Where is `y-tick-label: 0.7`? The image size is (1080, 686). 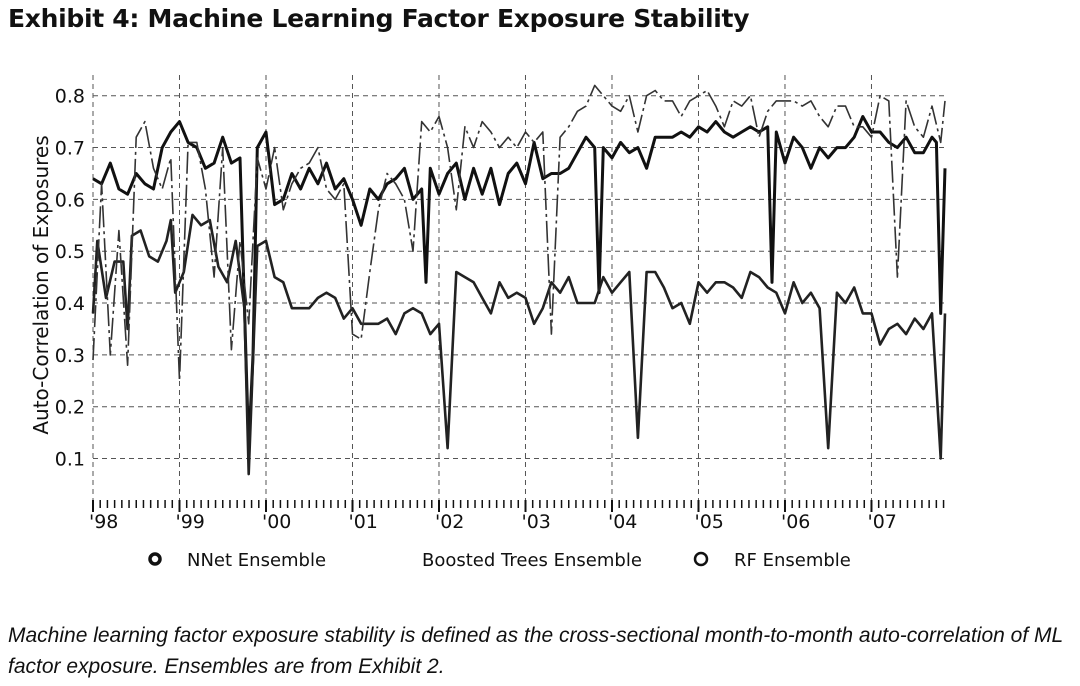
y-tick-label: 0.7 is located at coordinates (70, 149).